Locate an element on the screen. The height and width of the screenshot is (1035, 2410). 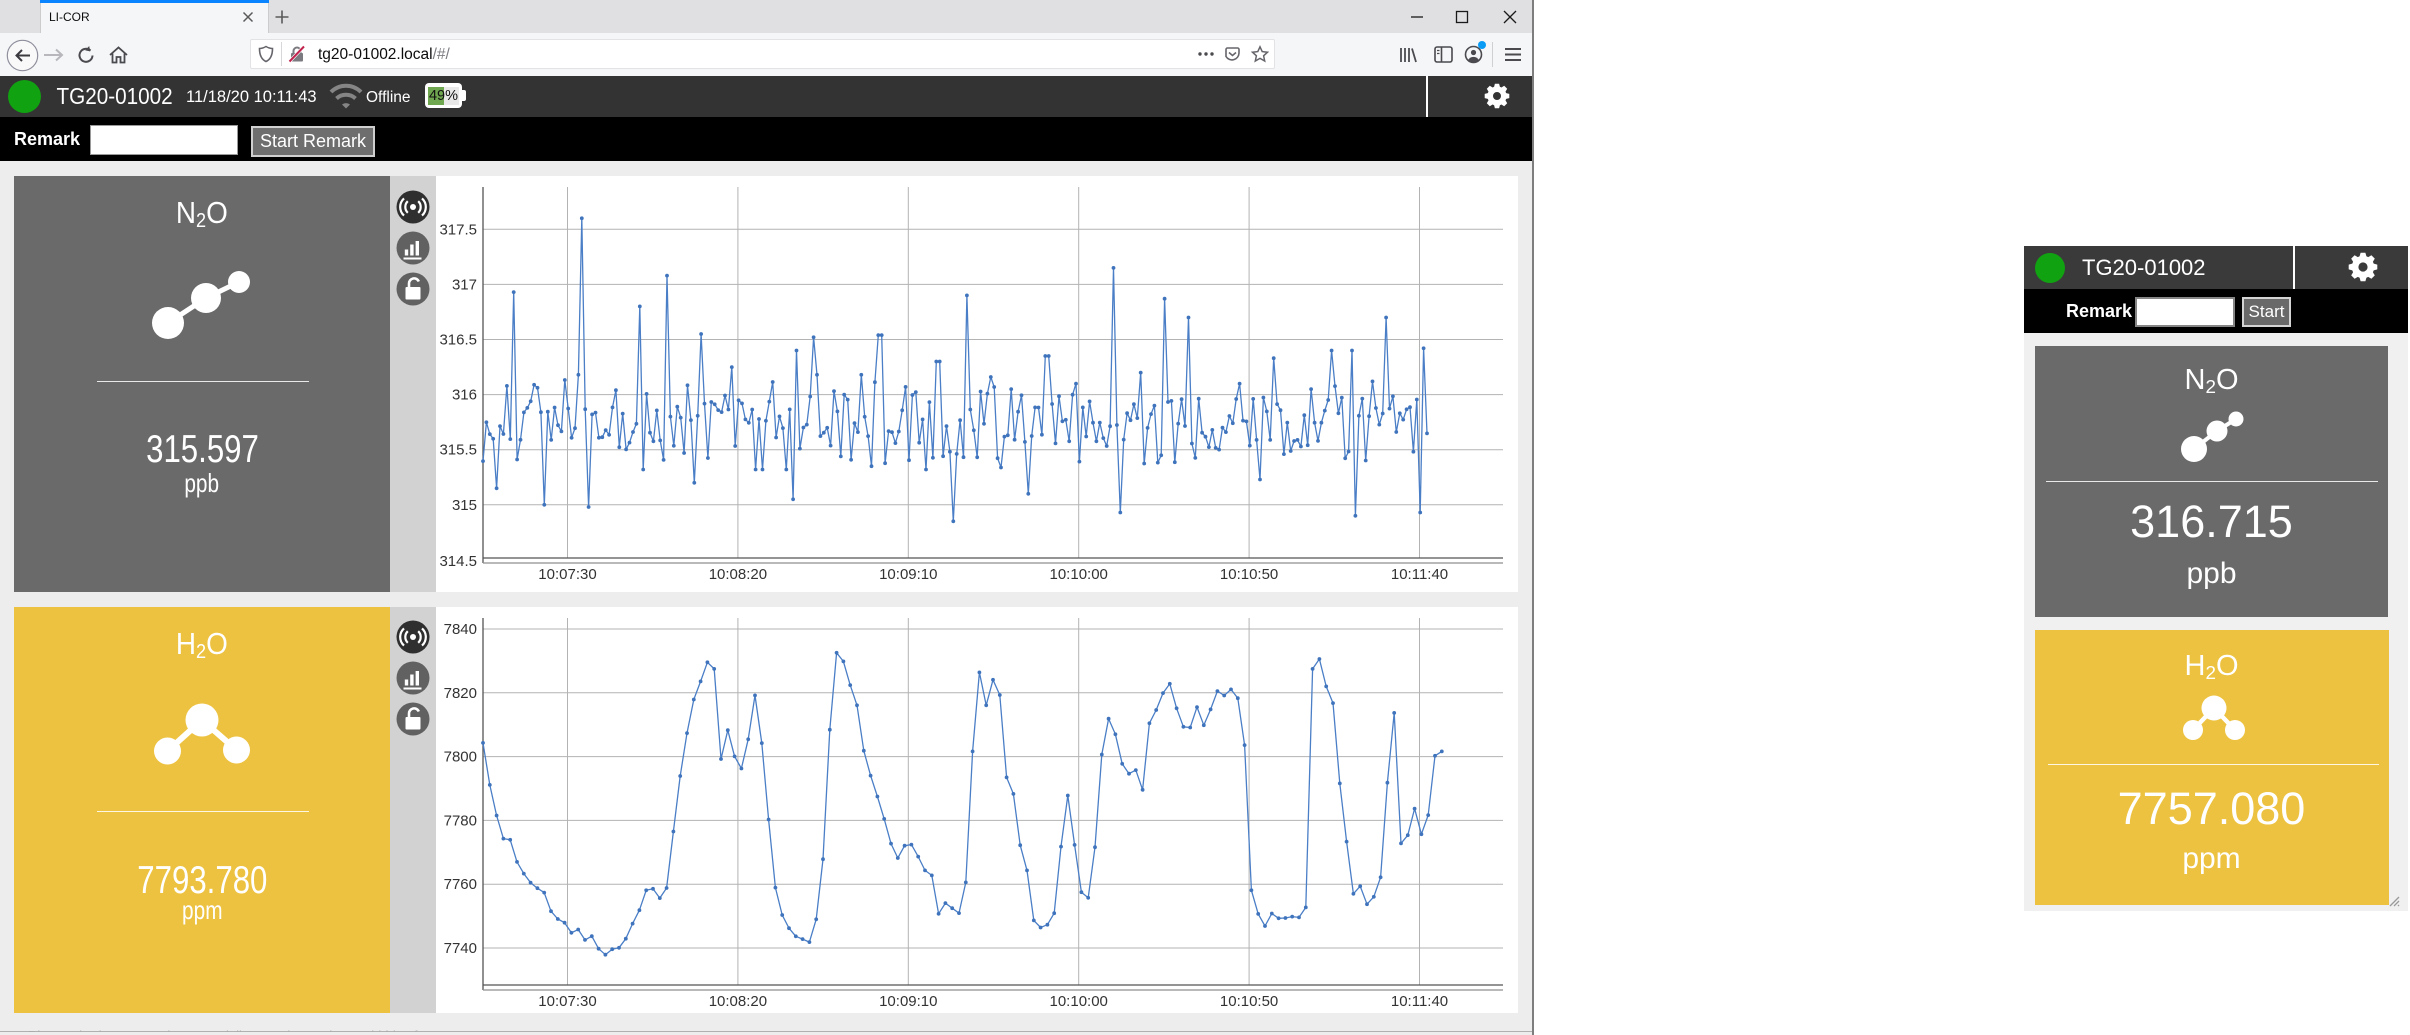
svg-text: 315 is located at coordinates (464, 505).